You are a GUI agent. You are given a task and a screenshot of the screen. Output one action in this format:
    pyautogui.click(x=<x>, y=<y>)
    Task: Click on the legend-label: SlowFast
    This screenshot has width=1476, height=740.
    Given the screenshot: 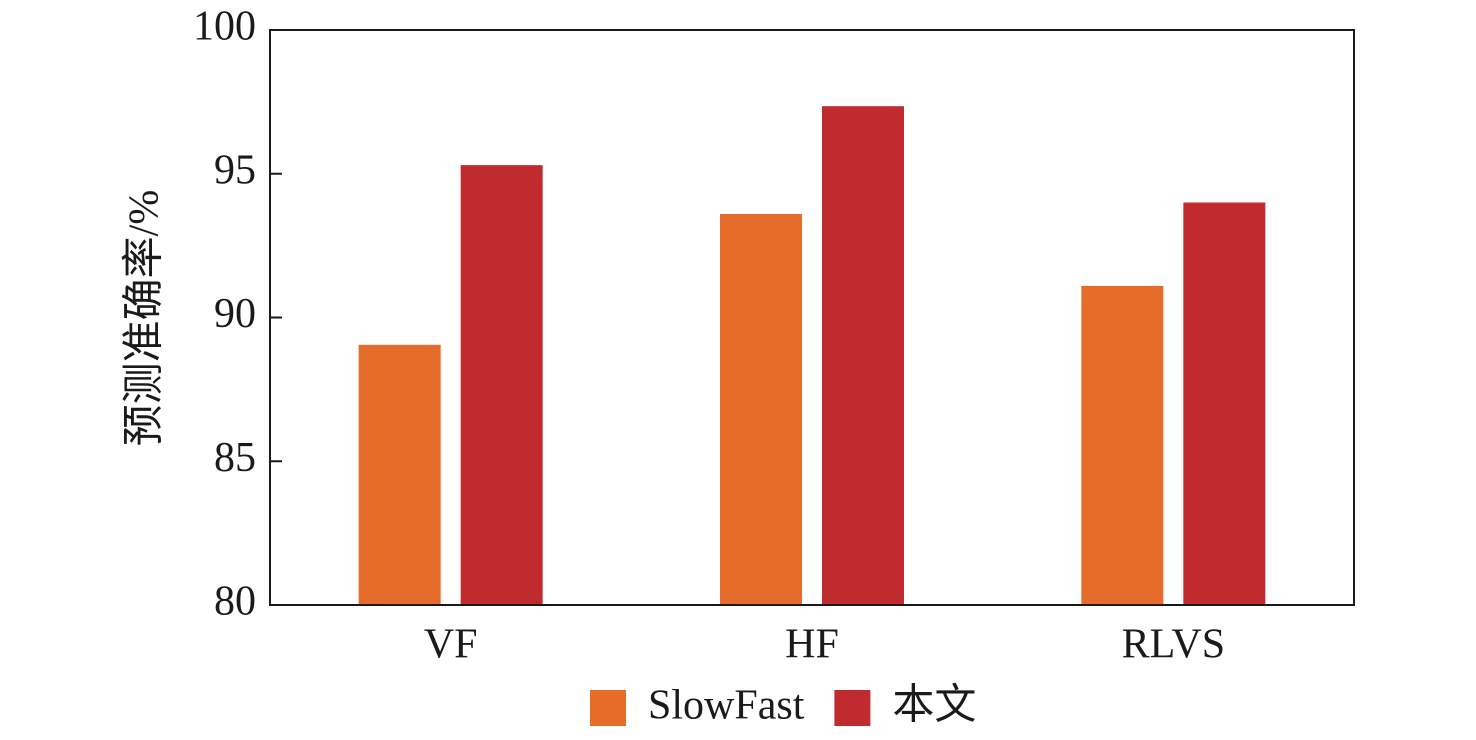 What is the action you would take?
    pyautogui.click(x=726, y=706)
    